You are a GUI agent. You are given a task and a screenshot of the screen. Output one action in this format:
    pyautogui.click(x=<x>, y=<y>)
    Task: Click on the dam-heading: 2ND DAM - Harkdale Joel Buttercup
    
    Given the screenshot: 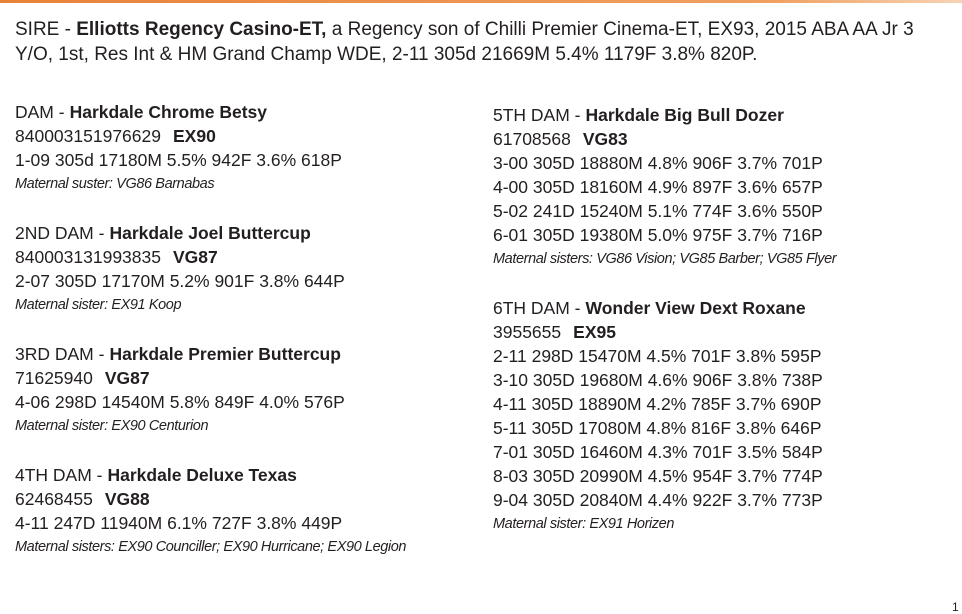 What is the action you would take?
    pyautogui.click(x=180, y=233)
    